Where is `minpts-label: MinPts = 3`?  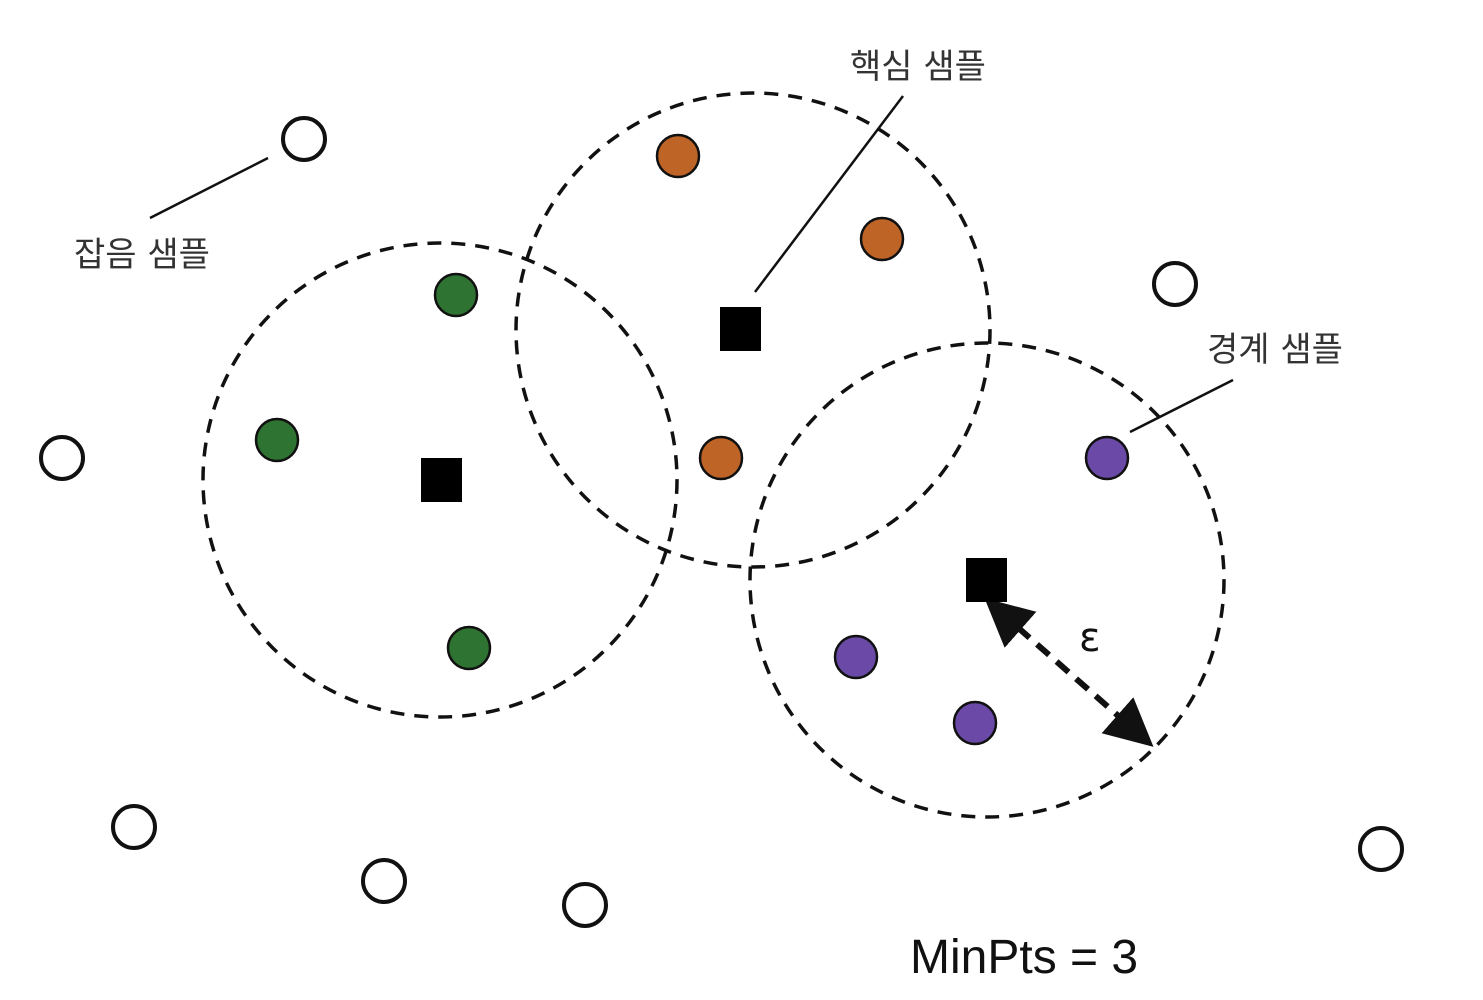
minpts-label: MinPts = 3 is located at coordinates (1024, 957).